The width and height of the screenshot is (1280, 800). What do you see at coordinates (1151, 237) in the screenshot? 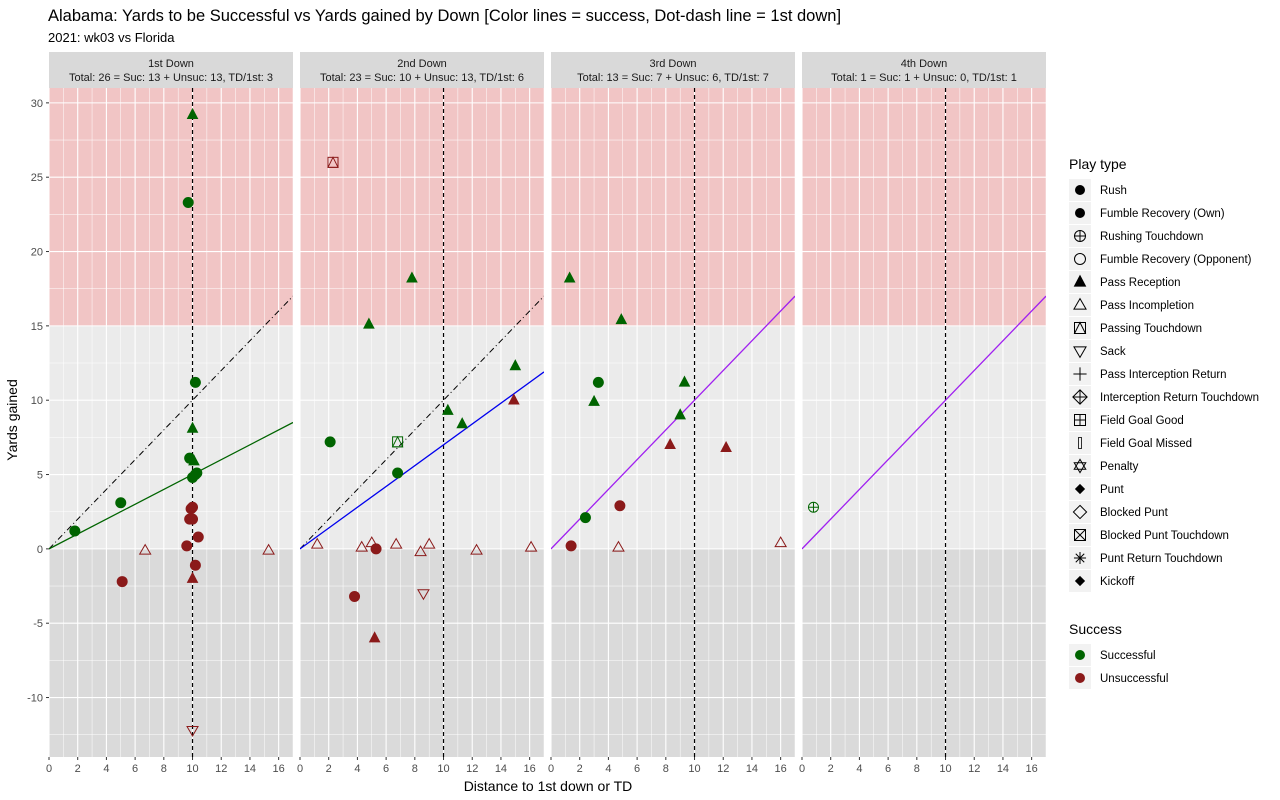
I see `legend-label: Rushing Touchdown` at bounding box center [1151, 237].